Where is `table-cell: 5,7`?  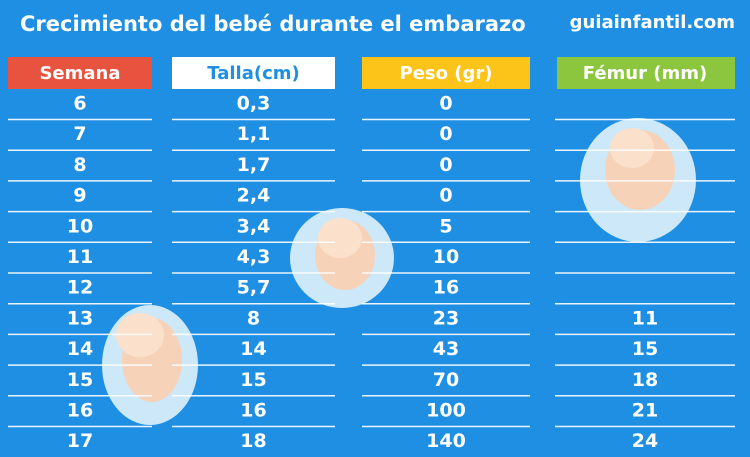 table-cell: 5,7 is located at coordinates (254, 288).